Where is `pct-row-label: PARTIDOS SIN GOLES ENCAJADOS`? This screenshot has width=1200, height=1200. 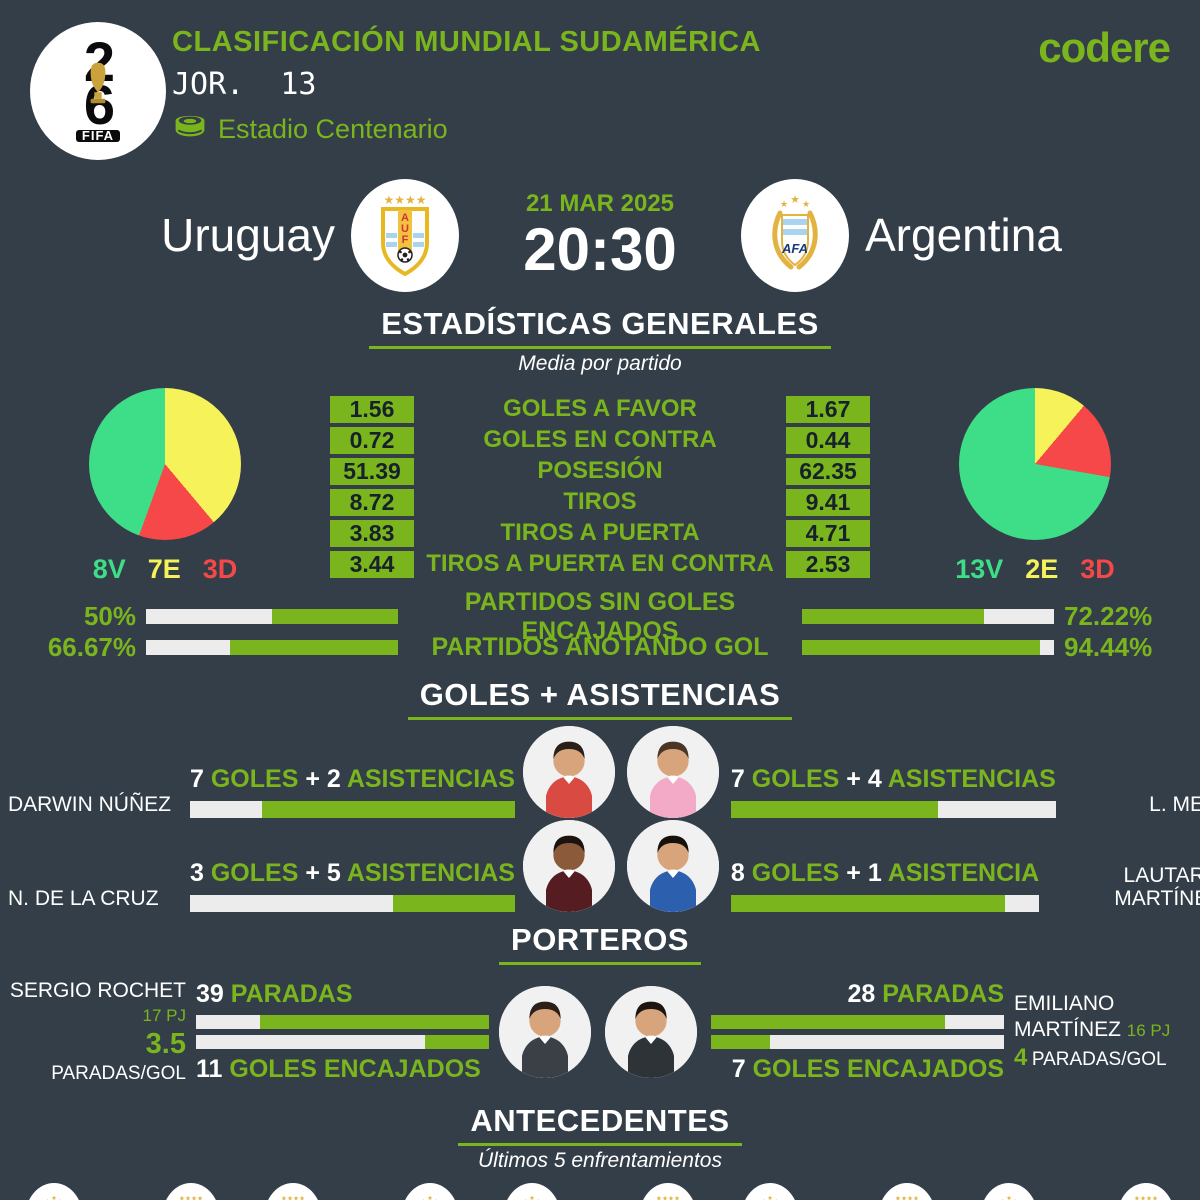 pct-row-label: PARTIDOS SIN GOLES ENCAJADOS is located at coordinates (600, 616).